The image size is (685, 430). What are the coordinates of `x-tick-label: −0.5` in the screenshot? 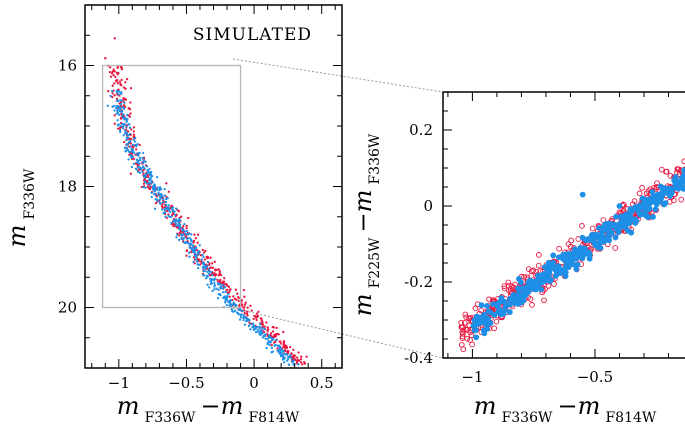 It's located at (595, 377).